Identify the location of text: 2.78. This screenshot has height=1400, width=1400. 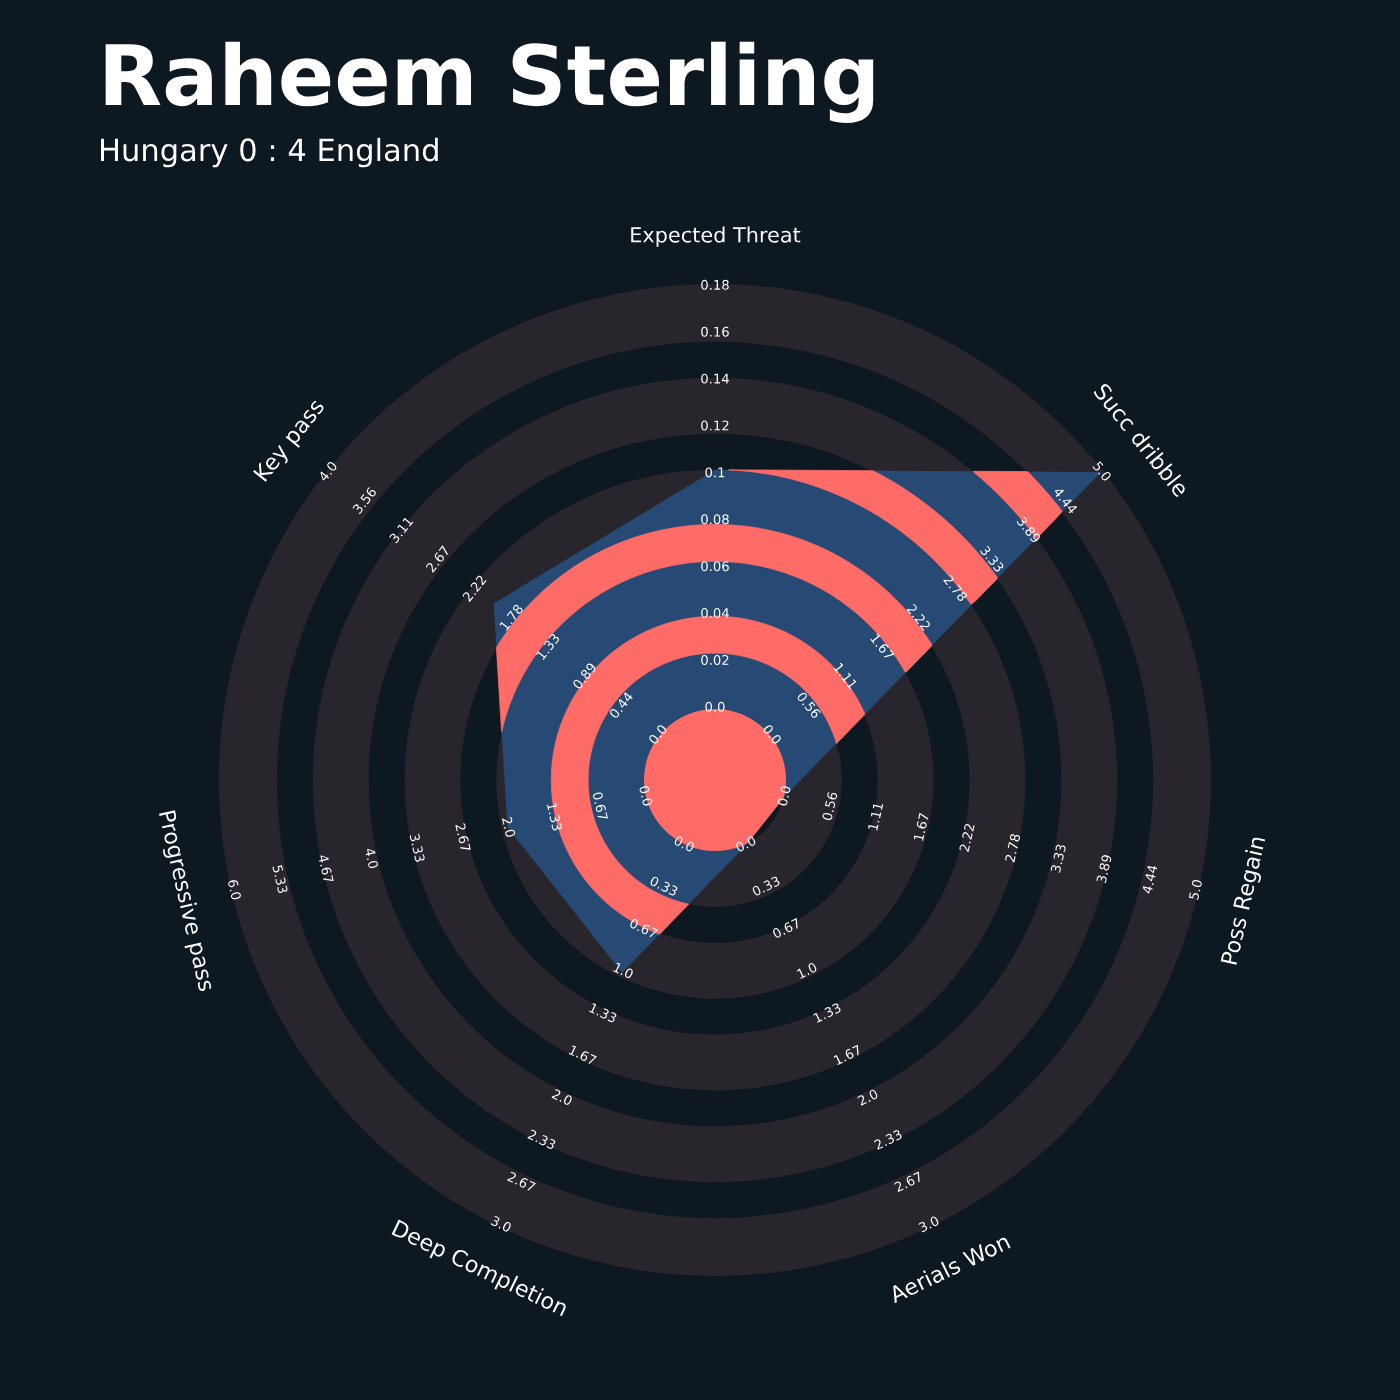
(1012, 848).